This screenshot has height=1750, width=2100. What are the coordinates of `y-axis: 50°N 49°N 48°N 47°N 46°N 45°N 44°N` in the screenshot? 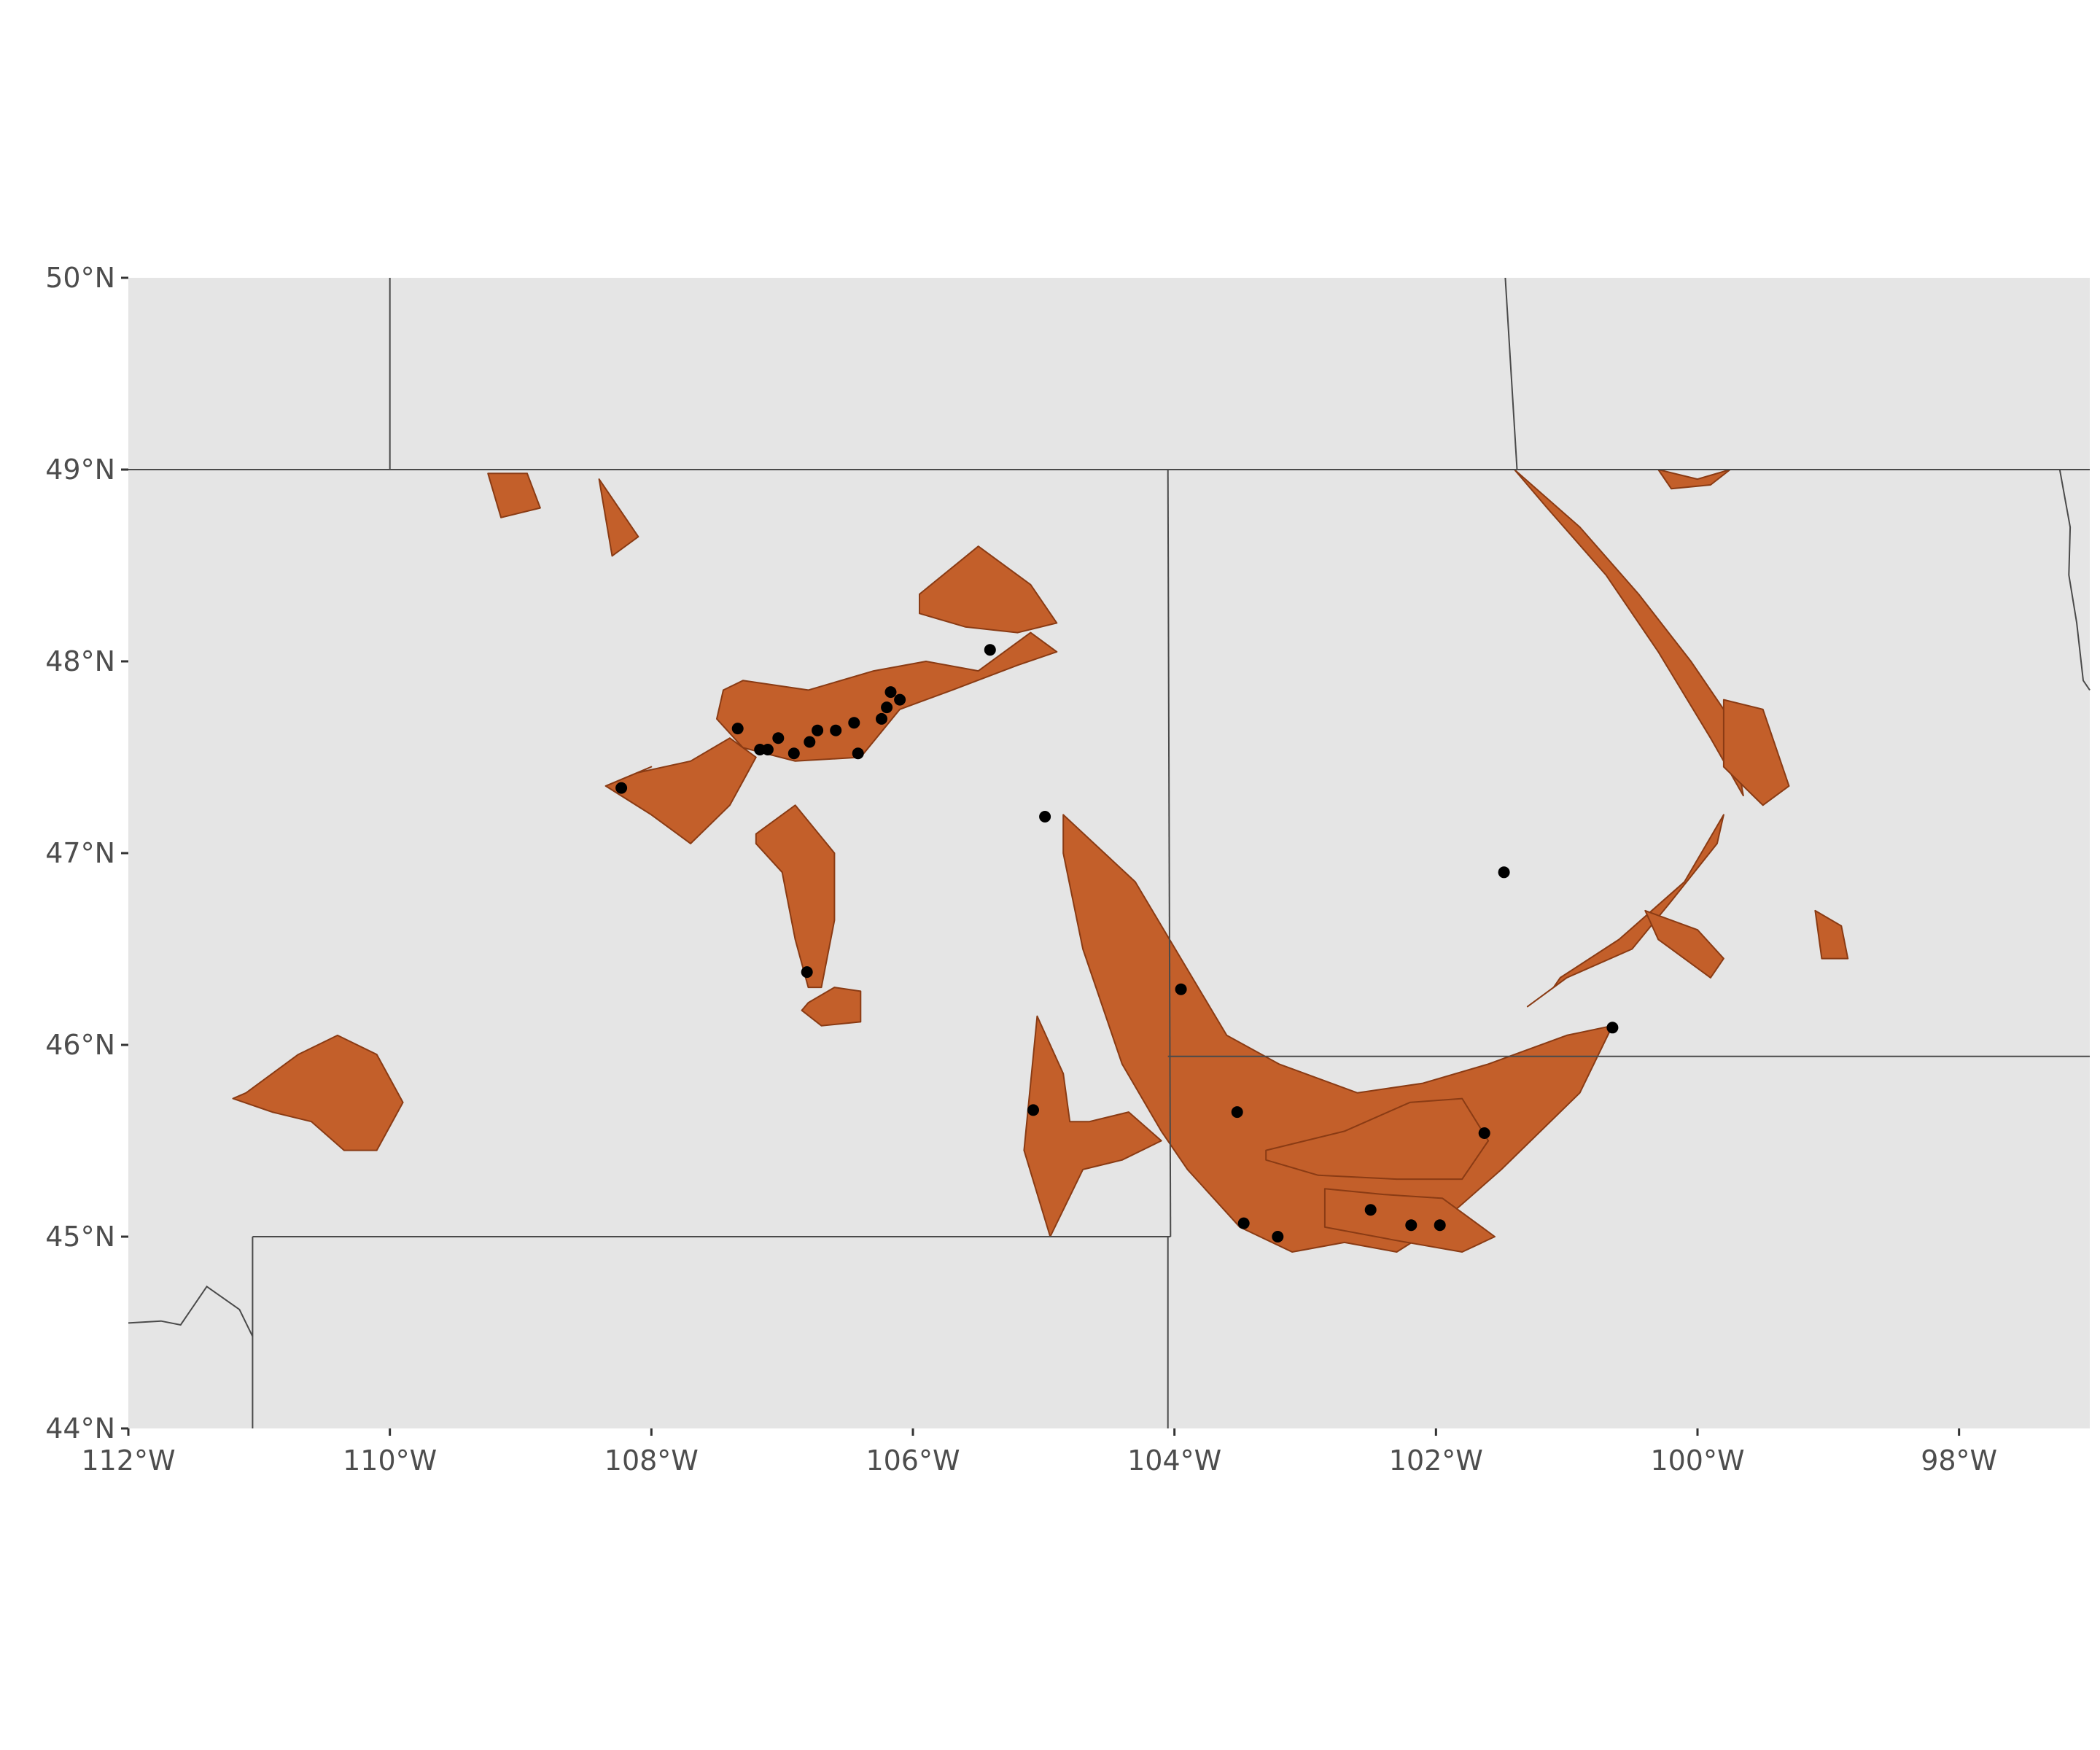 It's located at (86, 853).